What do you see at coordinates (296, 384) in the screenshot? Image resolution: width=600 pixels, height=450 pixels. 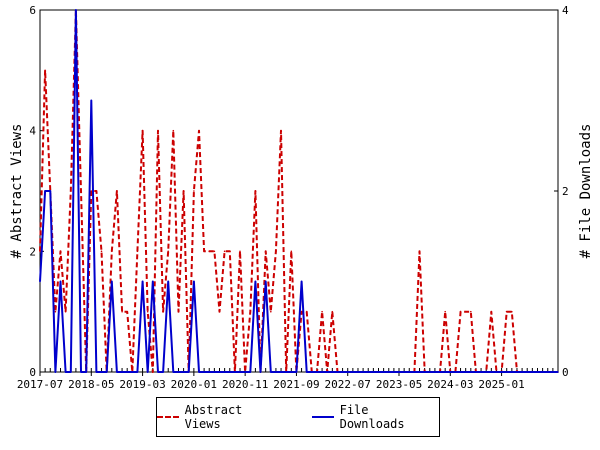 I see `x-tick-label: 2021-09` at bounding box center [296, 384].